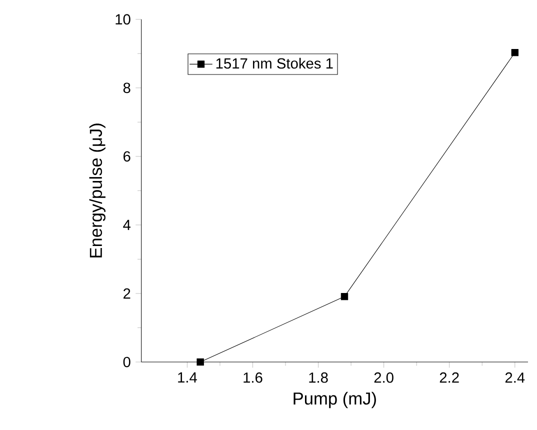 Image resolution: width=537 pixels, height=430 pixels. I want to click on y-axis-title: Energy/pulse (μJ), so click(97, 191).